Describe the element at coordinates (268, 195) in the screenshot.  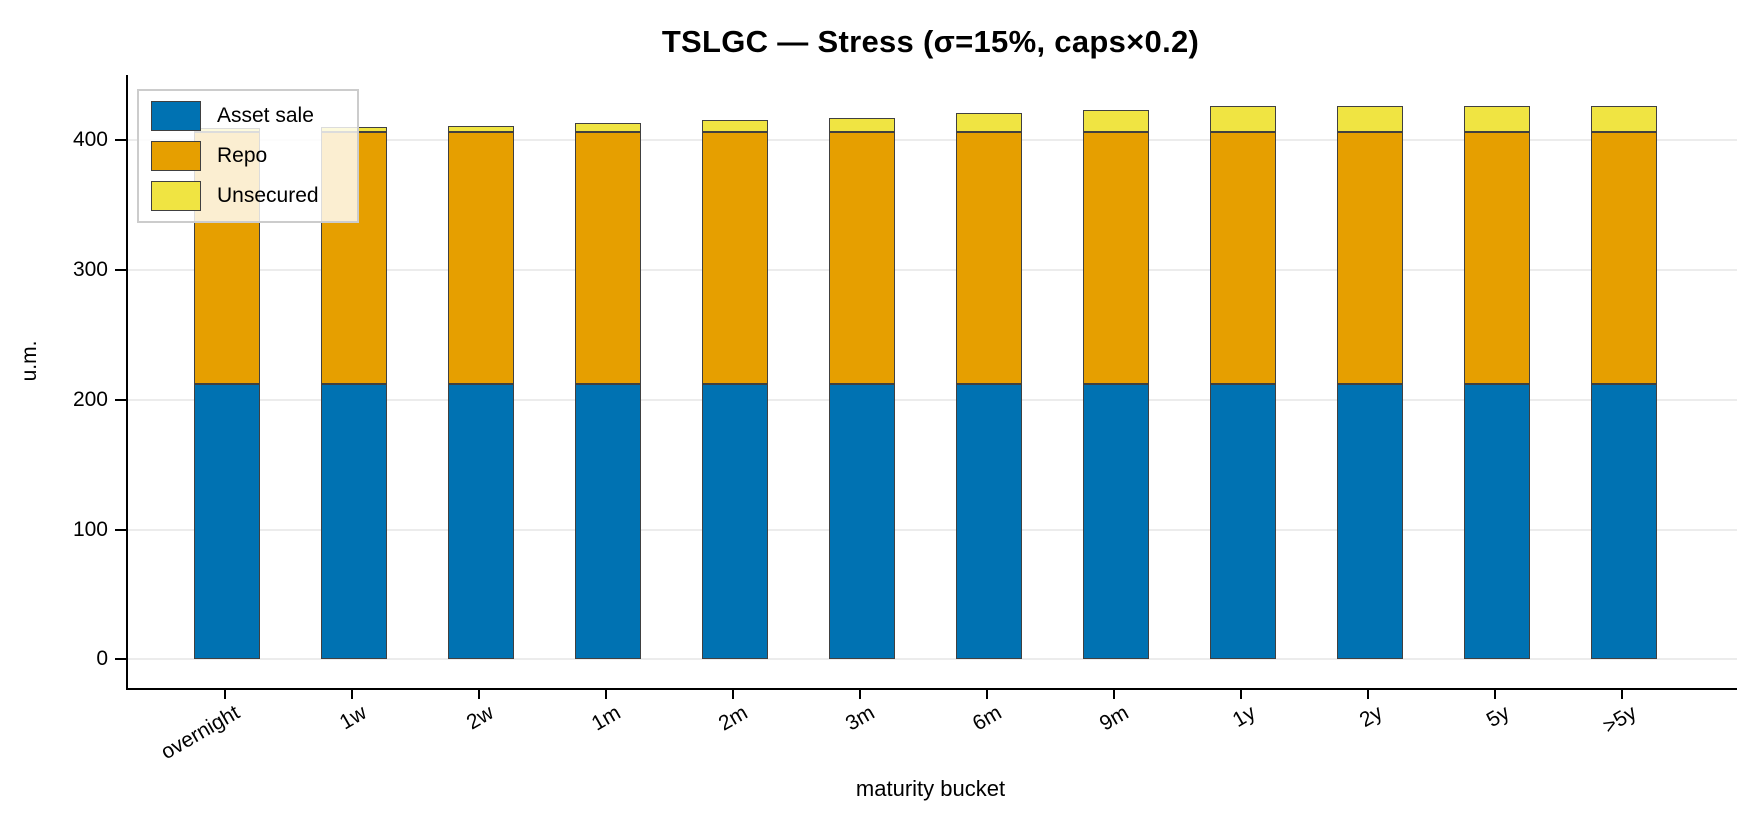
I see `legend-label-unsecured: Unsecured` at that location.